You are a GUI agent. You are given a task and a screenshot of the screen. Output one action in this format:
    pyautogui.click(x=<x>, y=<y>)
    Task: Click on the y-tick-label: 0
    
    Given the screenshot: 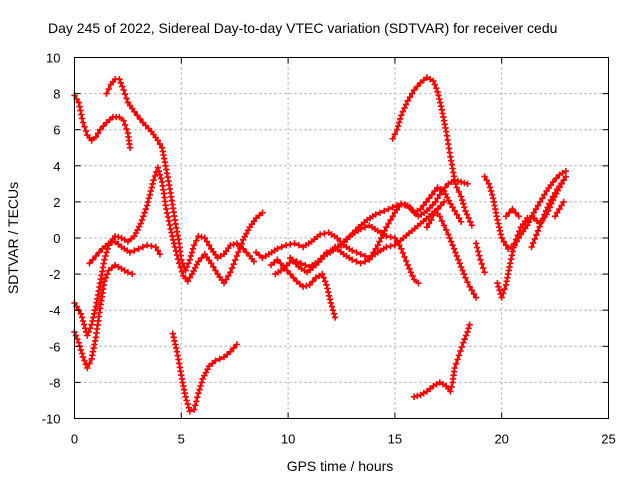 What is the action you would take?
    pyautogui.click(x=56, y=238)
    